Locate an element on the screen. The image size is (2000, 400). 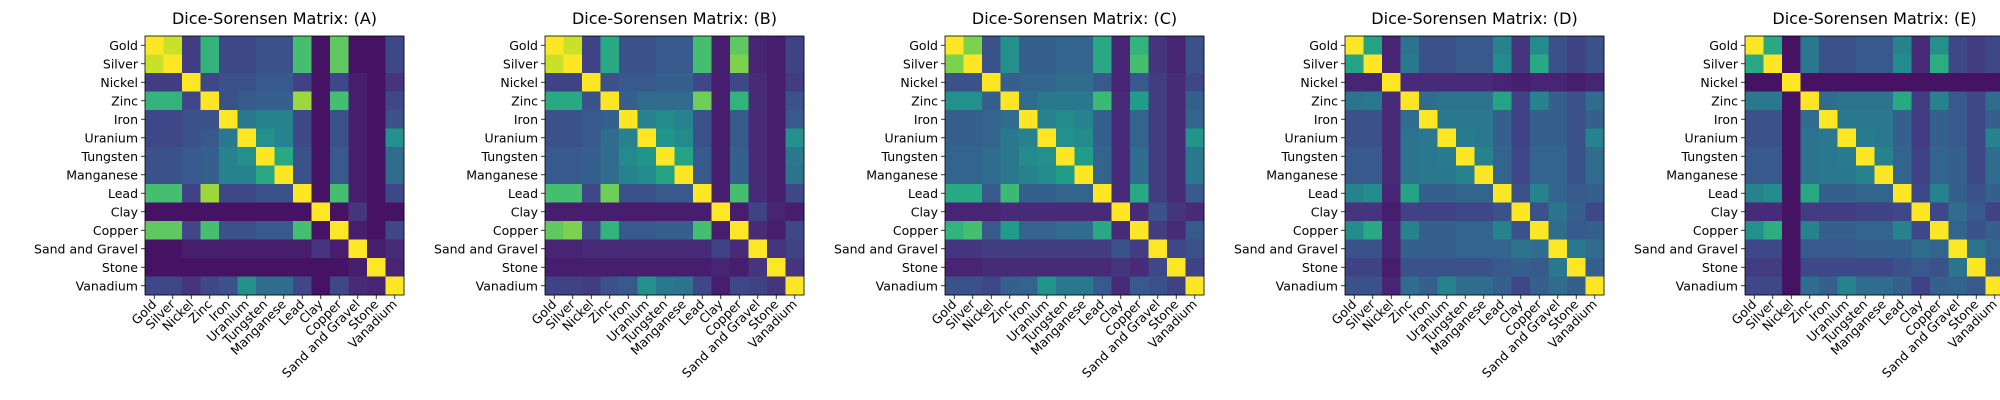
plot-frame is located at coordinates (1074, 165).